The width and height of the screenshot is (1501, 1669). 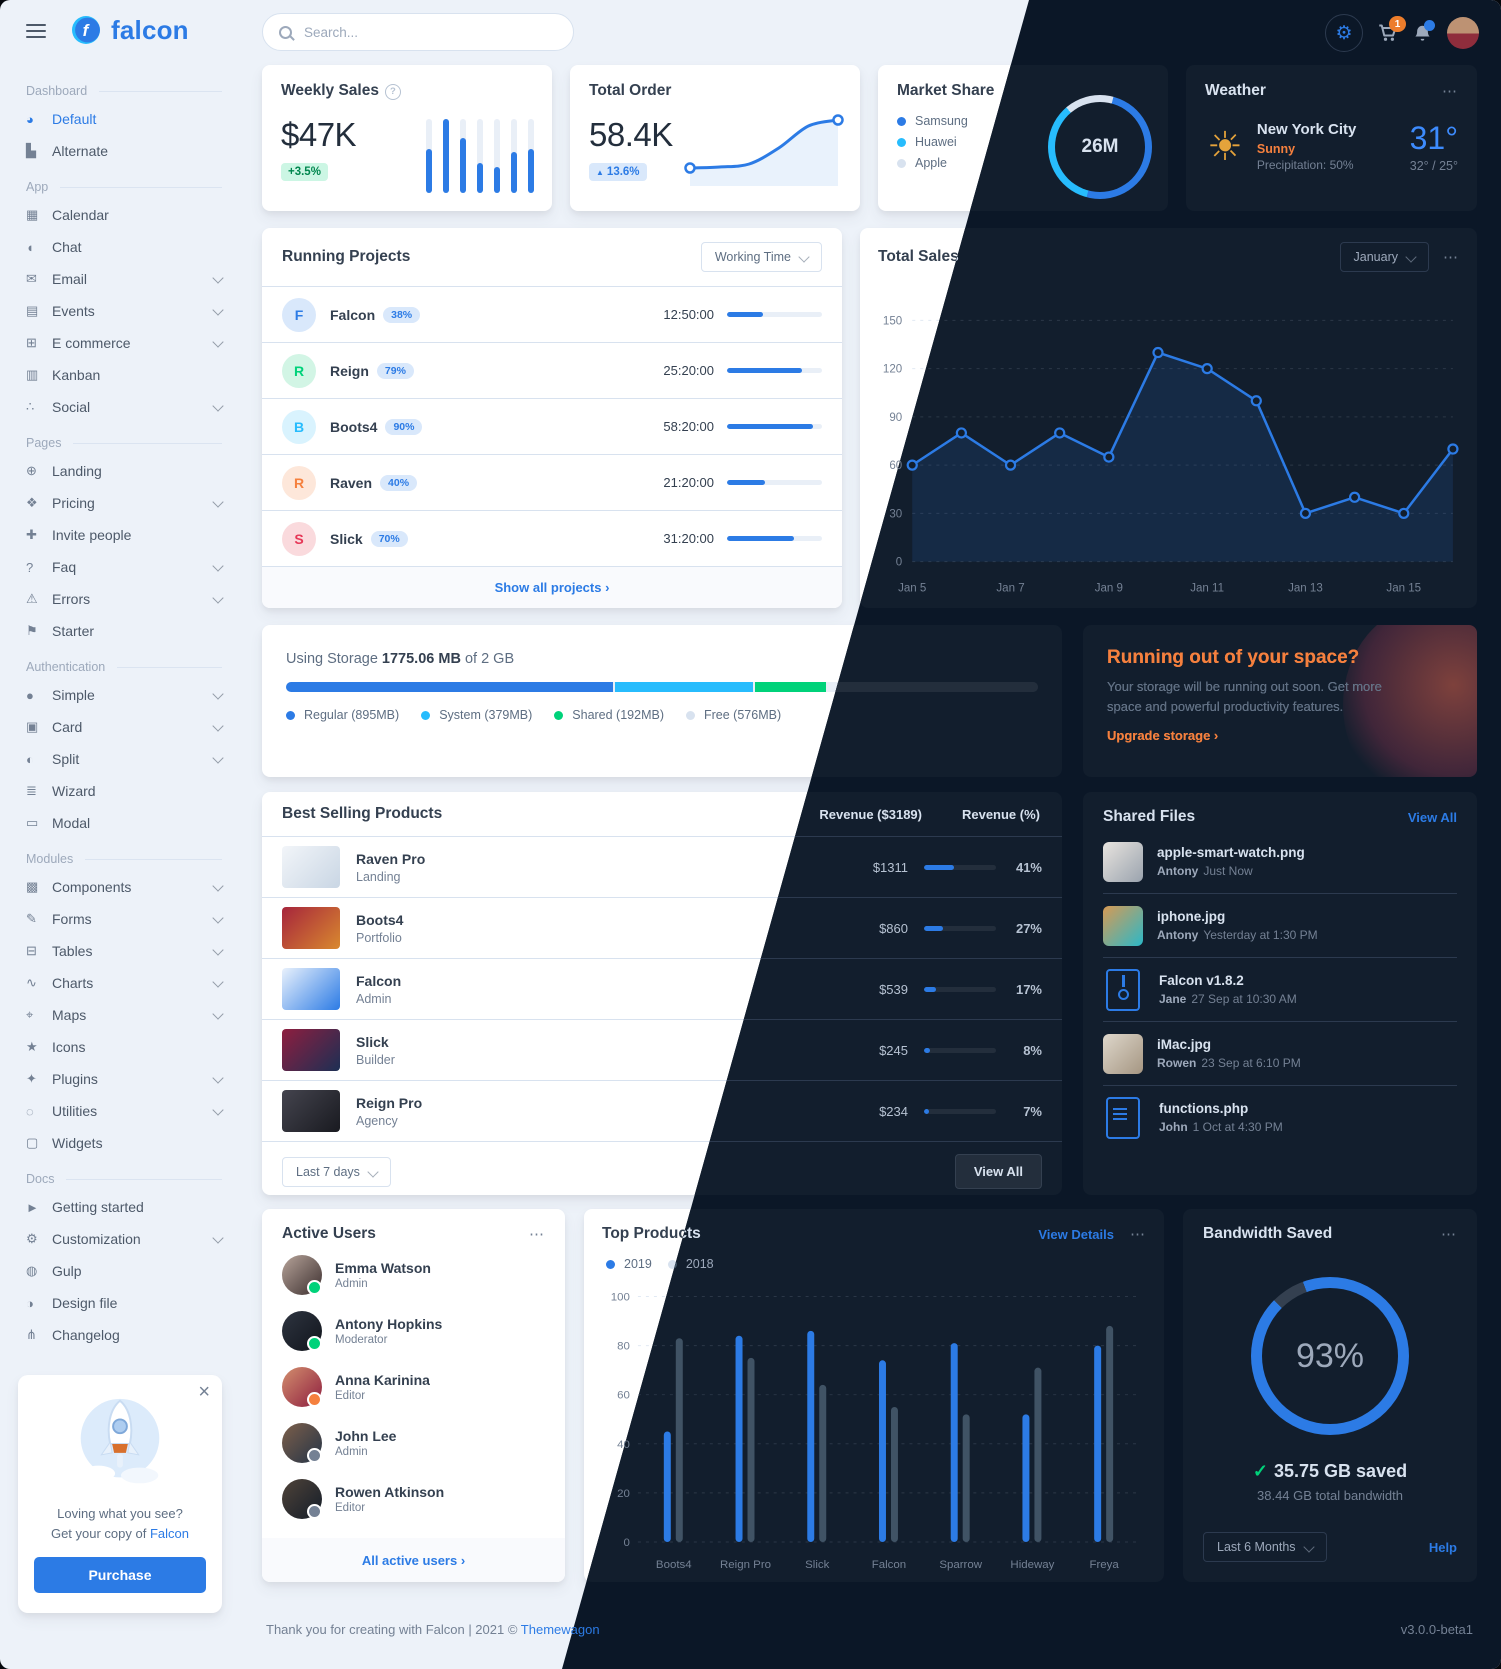 What do you see at coordinates (120, 1047) in the screenshot?
I see `sidebar-item-icons: ★ Icons` at bounding box center [120, 1047].